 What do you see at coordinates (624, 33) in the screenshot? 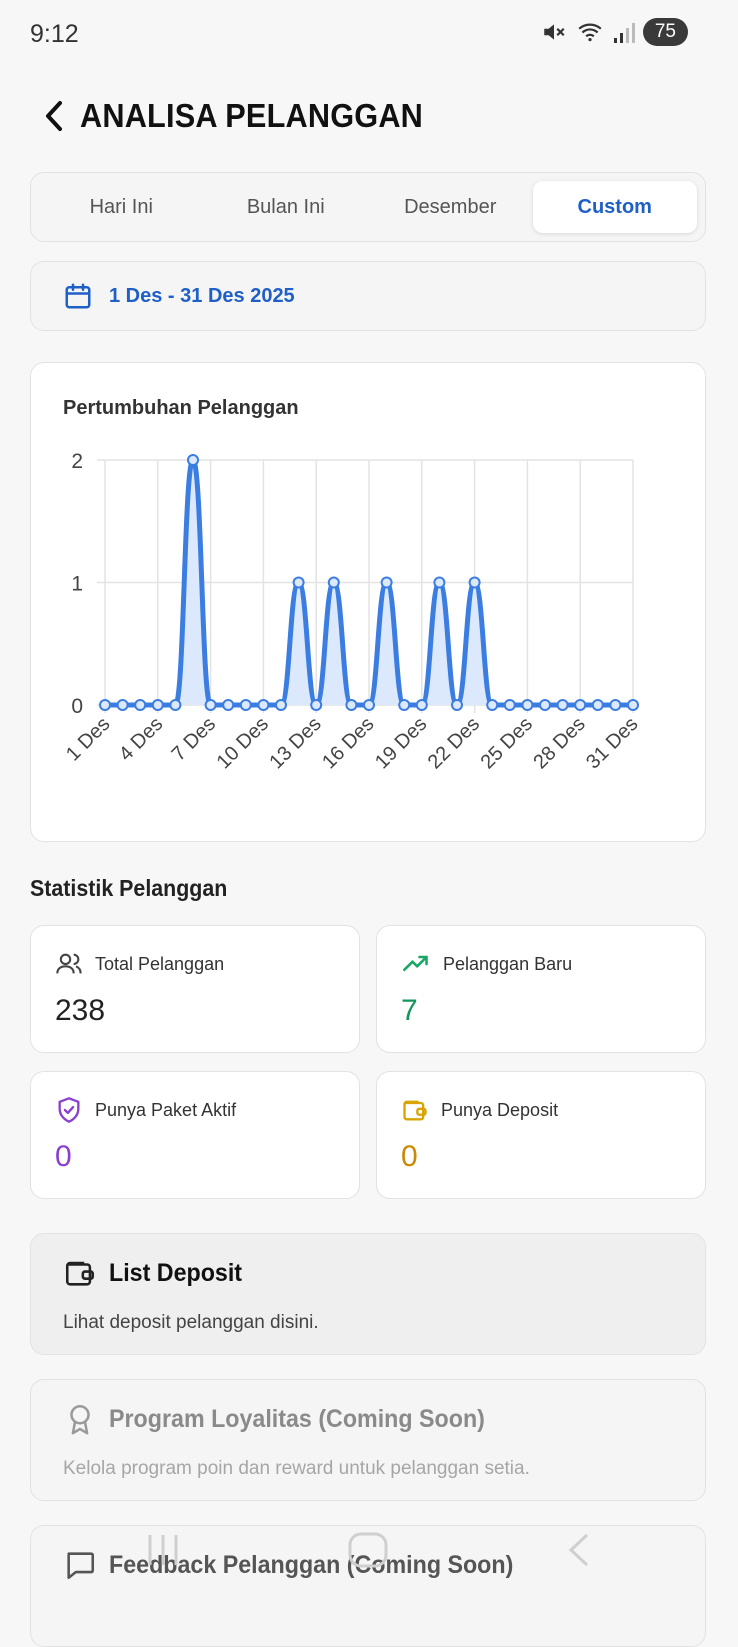
I see `signal-icon` at bounding box center [624, 33].